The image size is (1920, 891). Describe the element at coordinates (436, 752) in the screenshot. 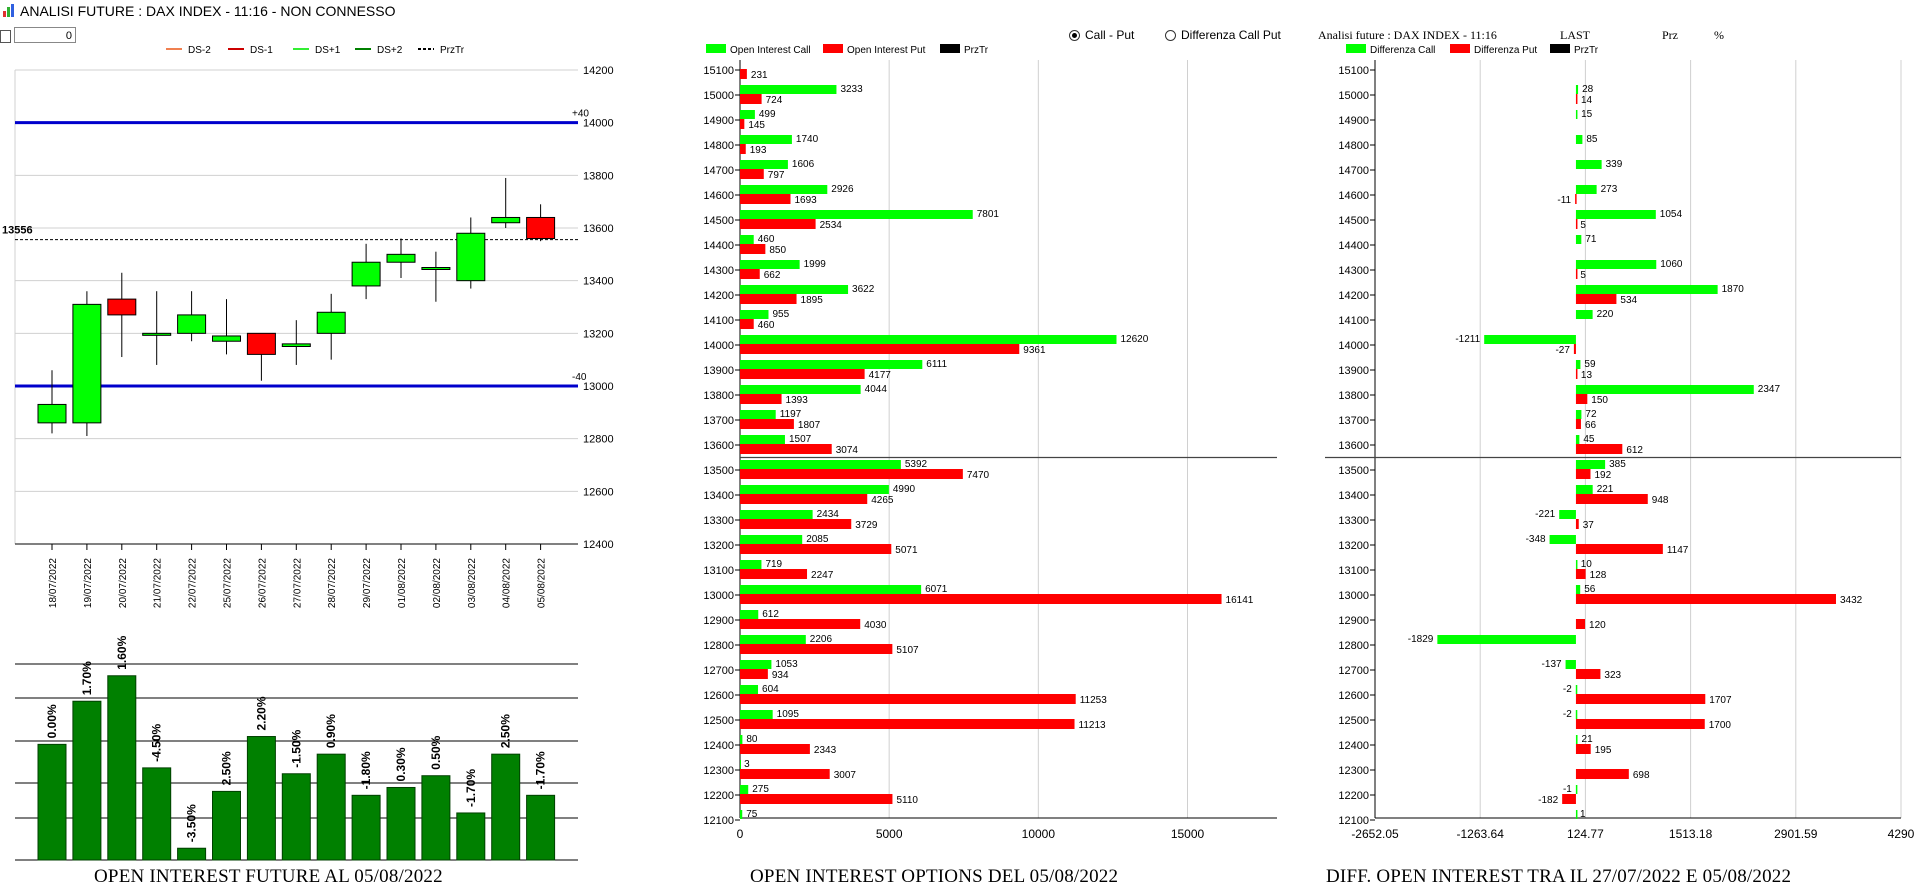

I see `future-bar-label: 0.50%` at that location.